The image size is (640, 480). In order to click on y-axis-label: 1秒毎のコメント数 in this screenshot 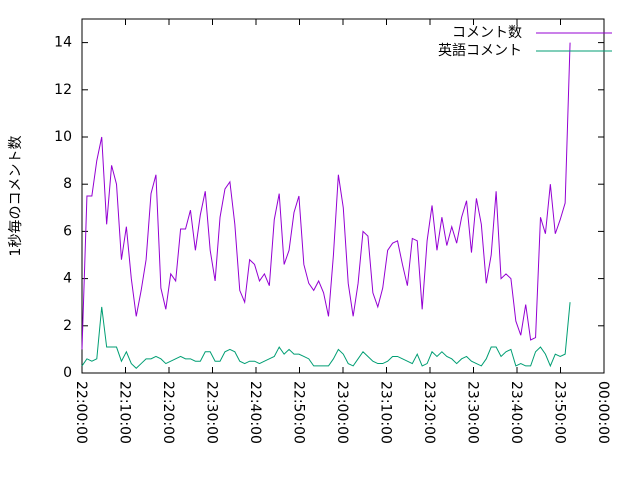, I will do `click(16, 196)`.